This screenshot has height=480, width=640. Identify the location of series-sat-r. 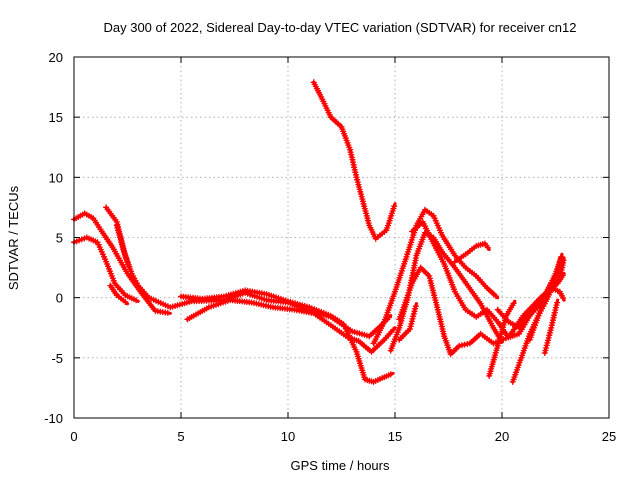
(545, 297).